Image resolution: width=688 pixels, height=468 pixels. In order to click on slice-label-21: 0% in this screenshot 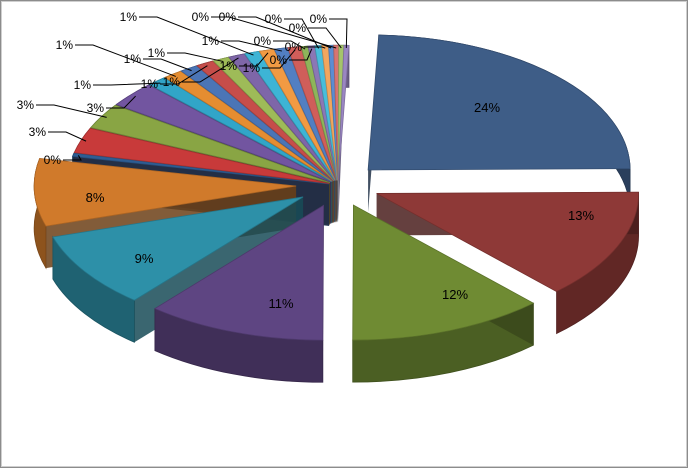, I will do `click(263, 41)`.